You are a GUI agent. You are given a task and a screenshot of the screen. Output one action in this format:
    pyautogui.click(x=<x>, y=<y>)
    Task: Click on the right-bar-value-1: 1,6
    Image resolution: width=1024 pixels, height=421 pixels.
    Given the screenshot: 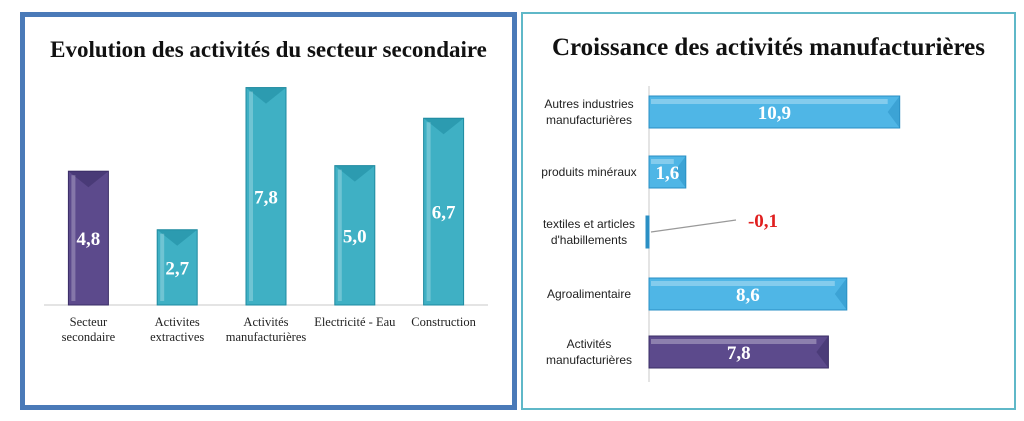 What is the action you would take?
    pyautogui.click(x=668, y=173)
    